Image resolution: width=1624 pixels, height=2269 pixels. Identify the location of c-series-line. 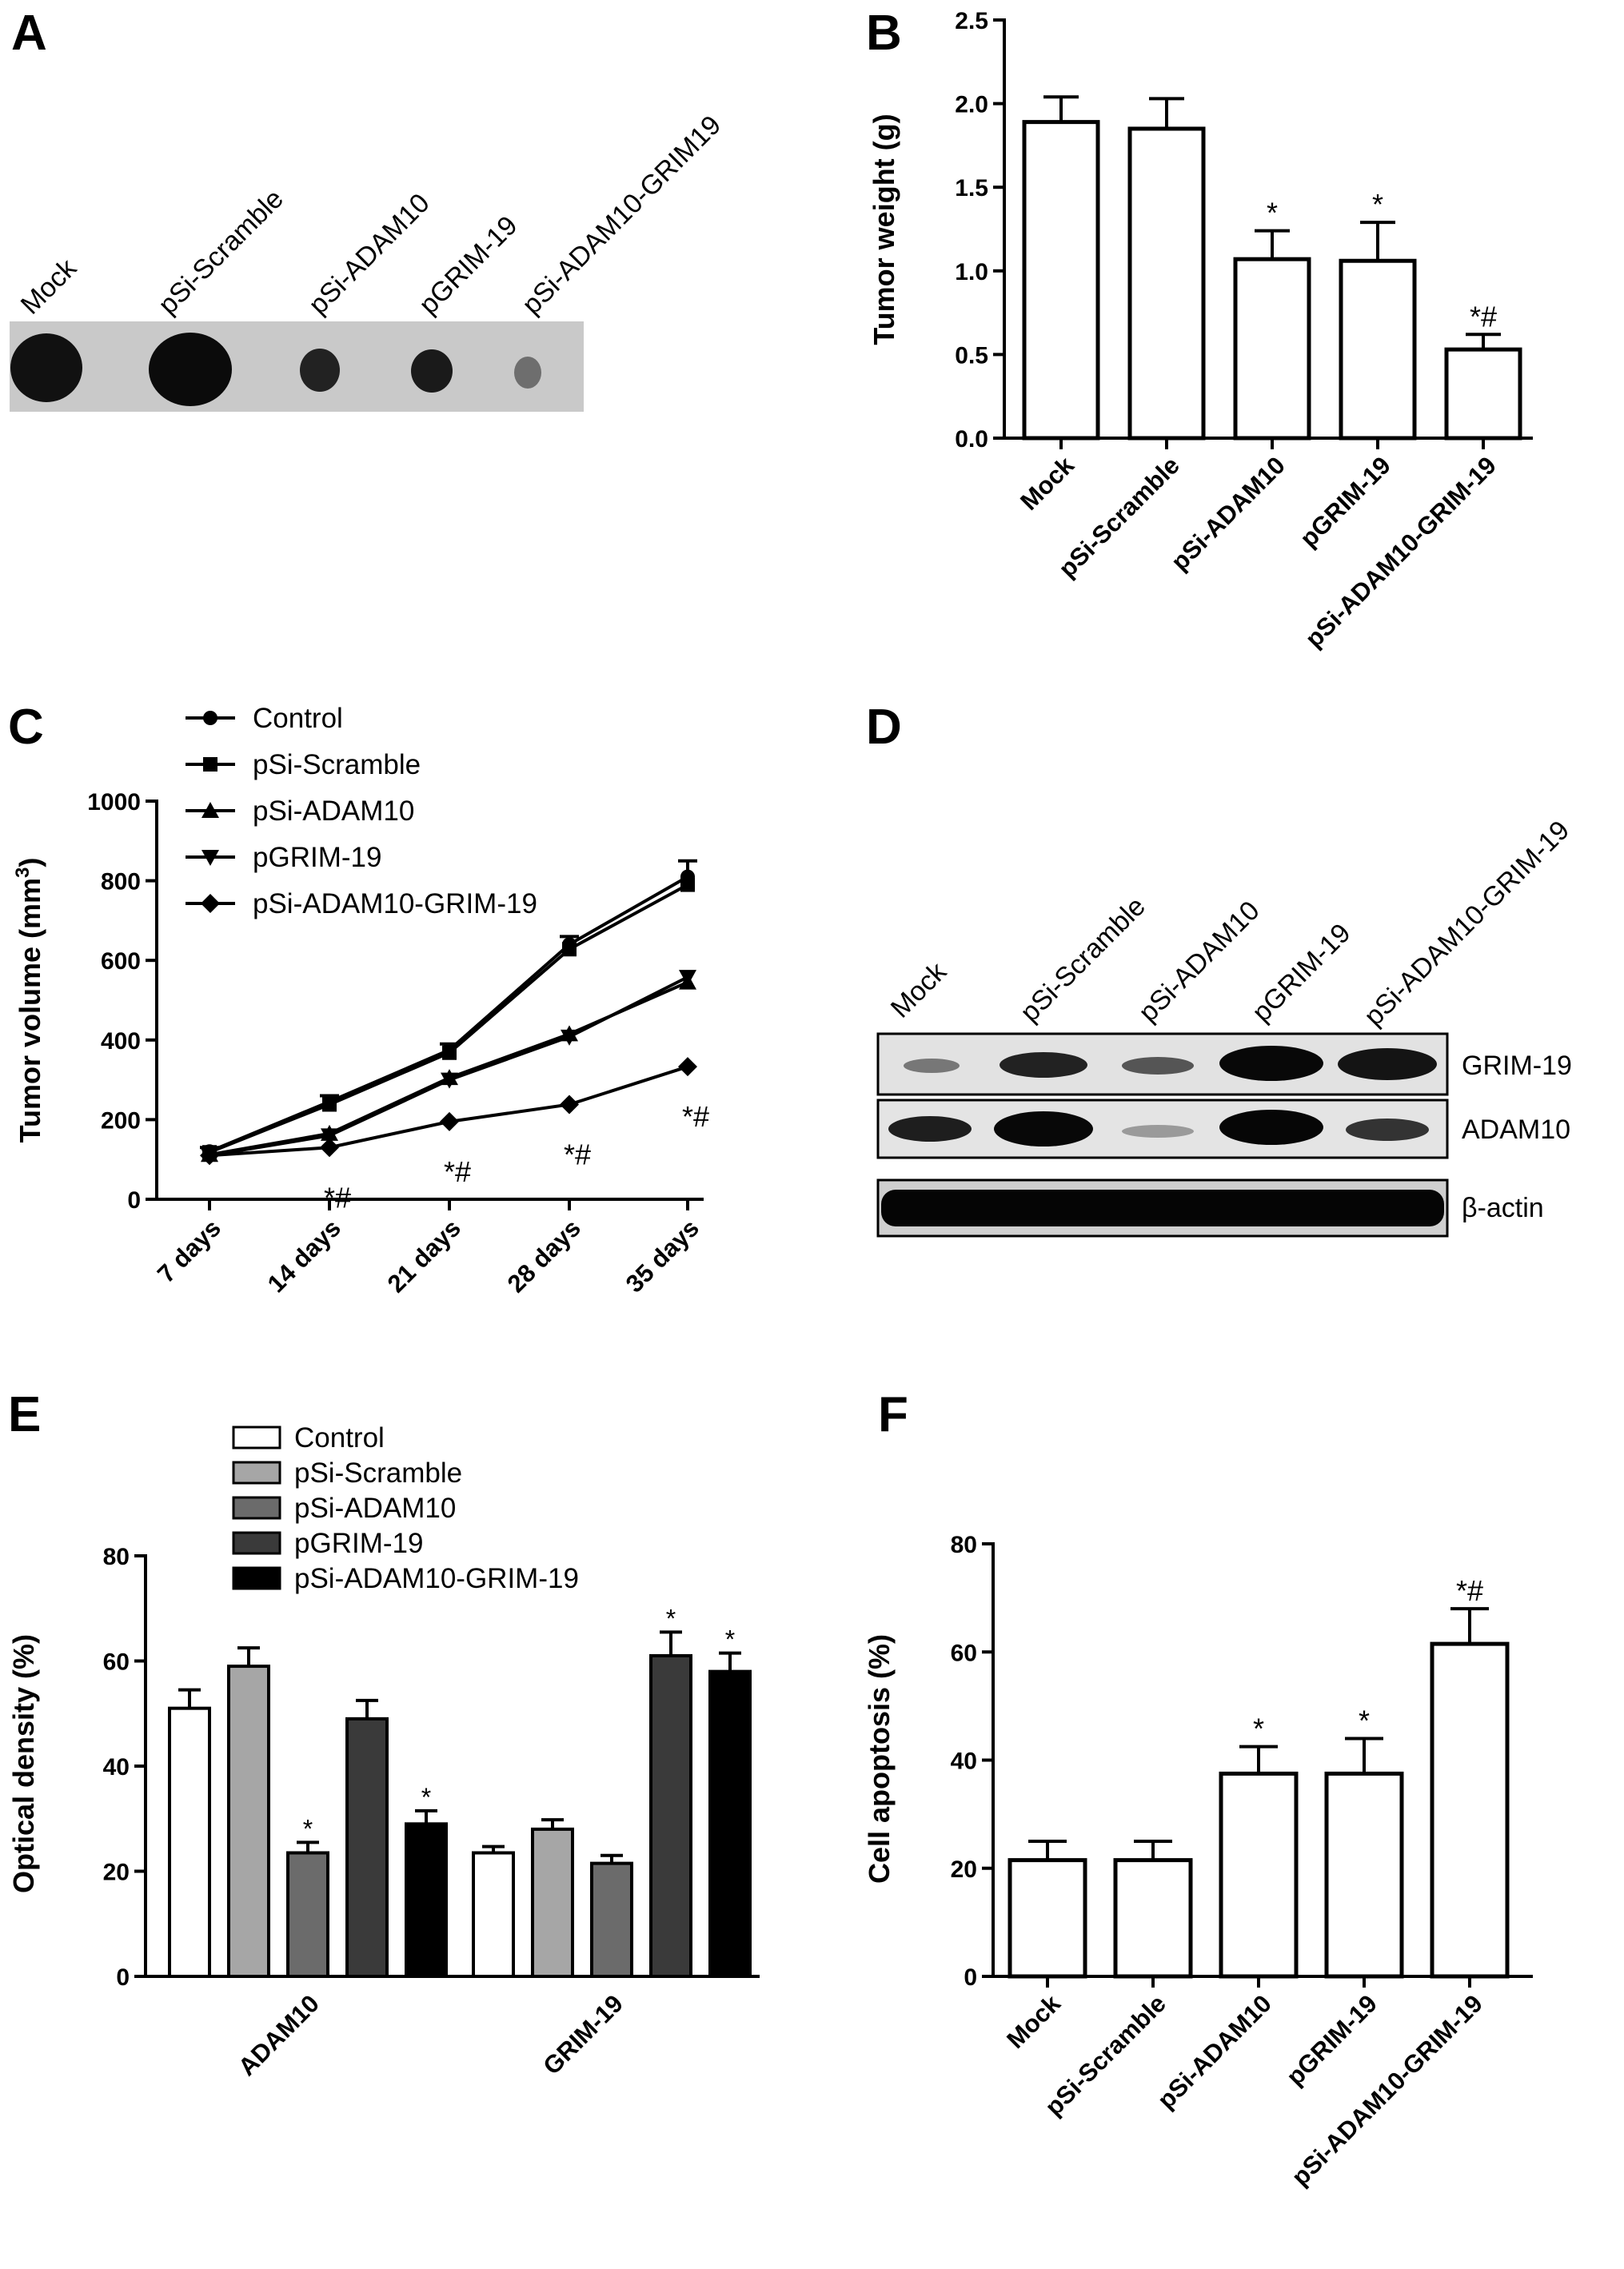
(448, 1018).